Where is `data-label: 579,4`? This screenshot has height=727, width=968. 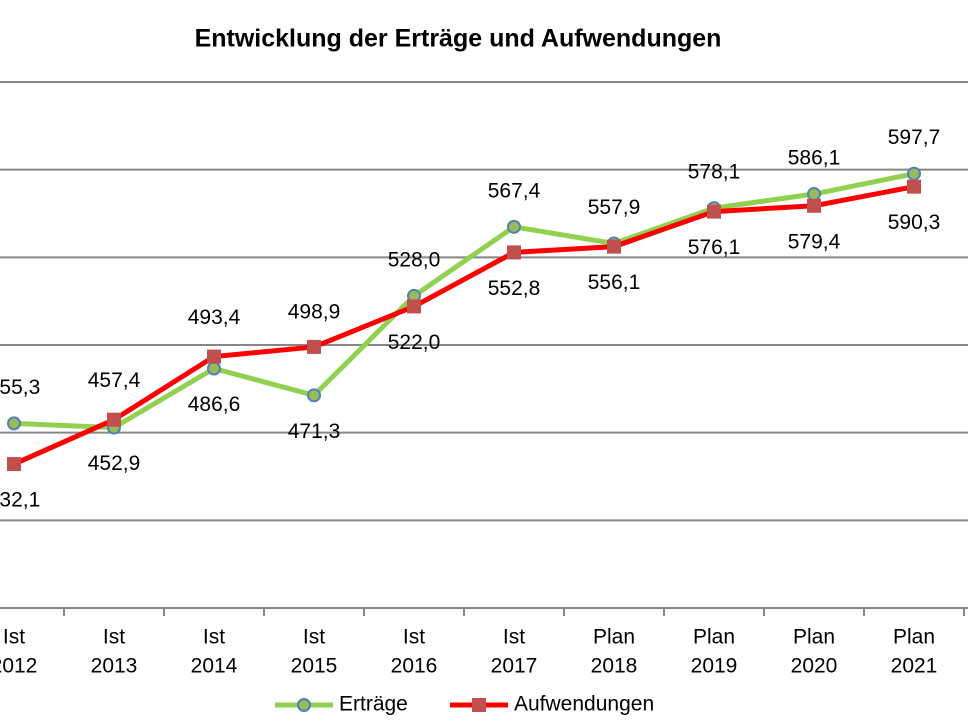 data-label: 579,4 is located at coordinates (814, 241).